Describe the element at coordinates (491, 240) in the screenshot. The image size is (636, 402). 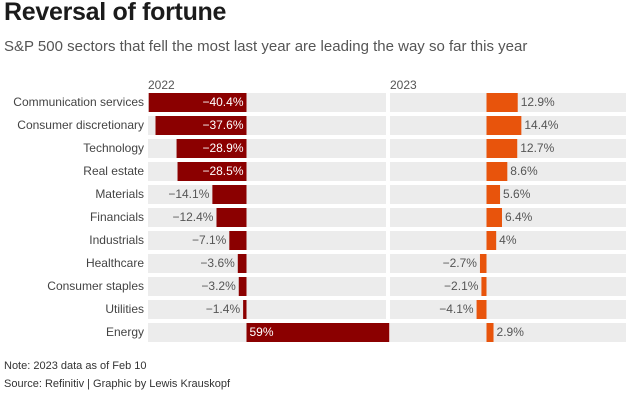
I see `bar-2023-industrials` at that location.